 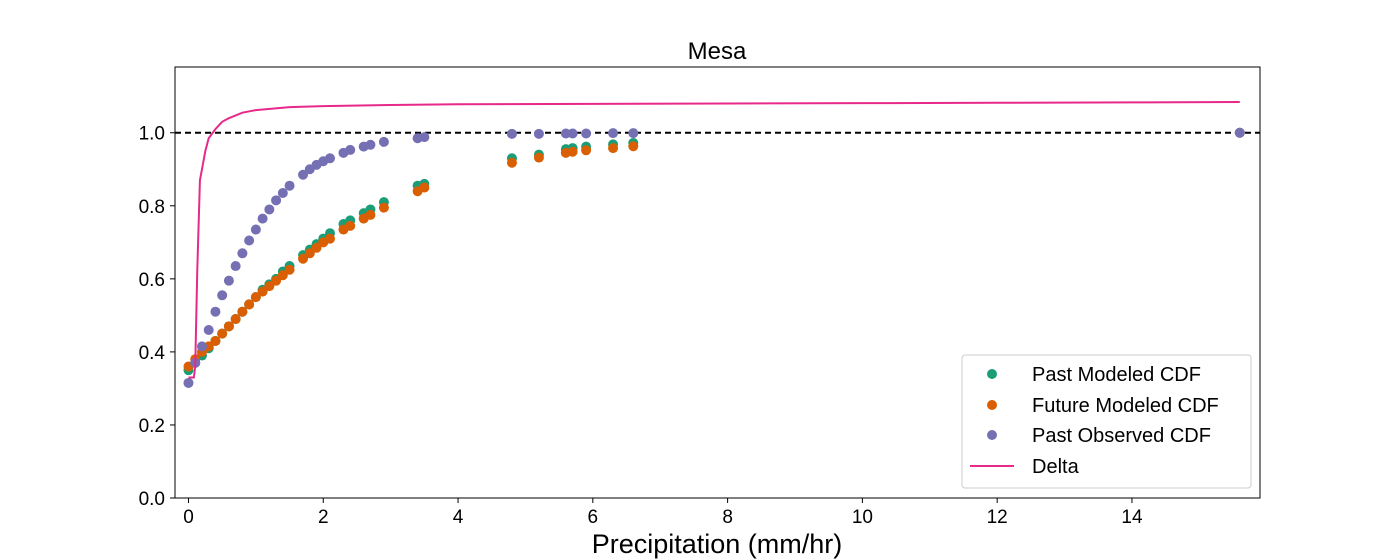 What do you see at coordinates (862, 517) in the screenshot?
I see `x-tick-label: 10` at bounding box center [862, 517].